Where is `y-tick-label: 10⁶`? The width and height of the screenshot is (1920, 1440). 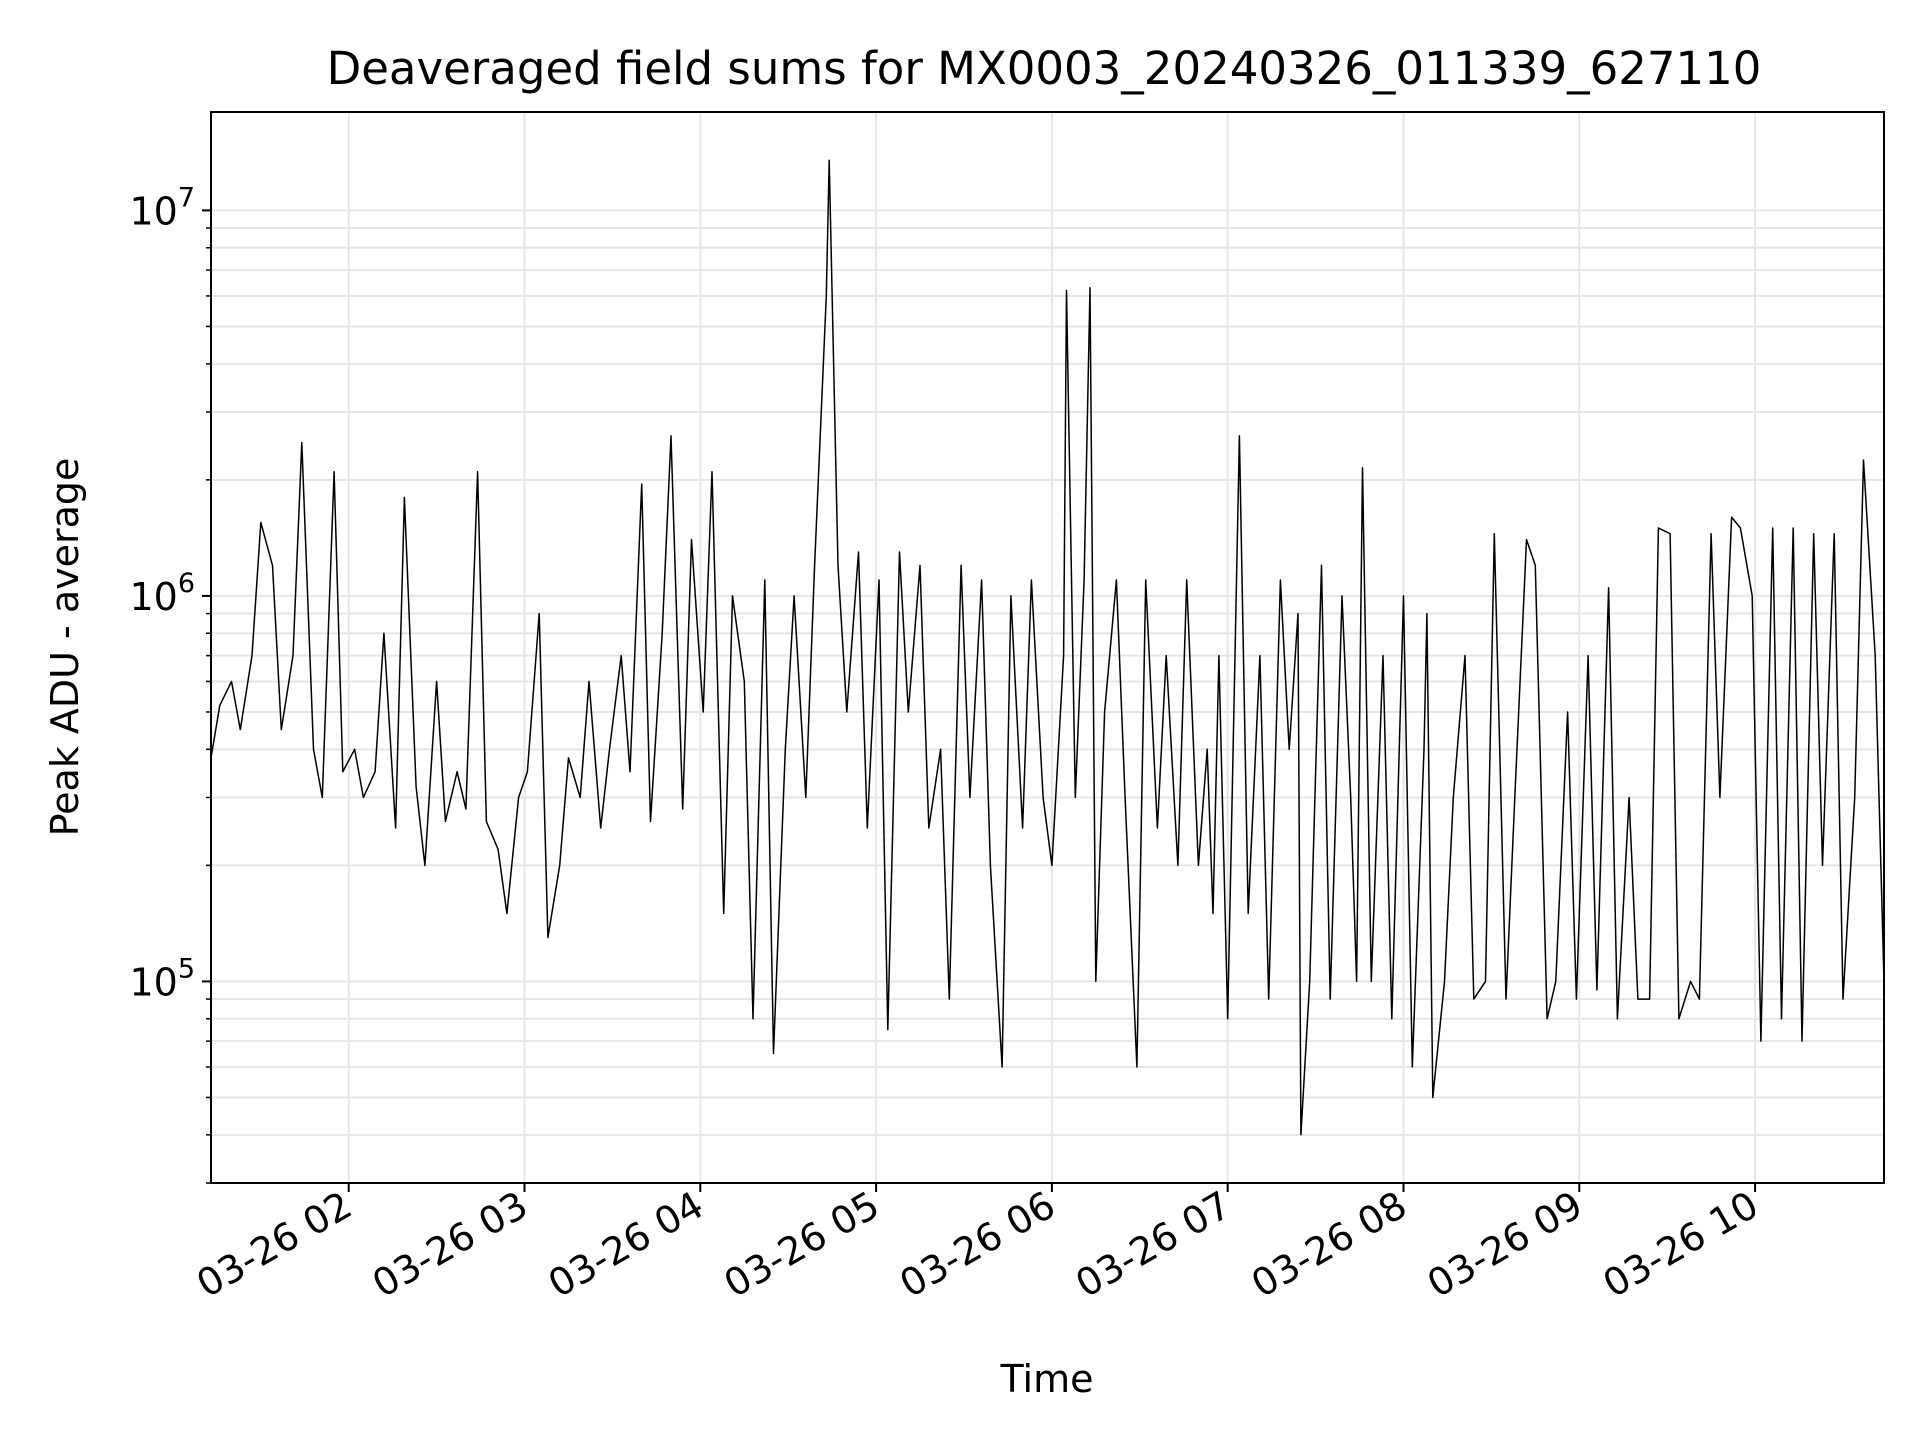
y-tick-label: 10⁶ is located at coordinates (162, 593).